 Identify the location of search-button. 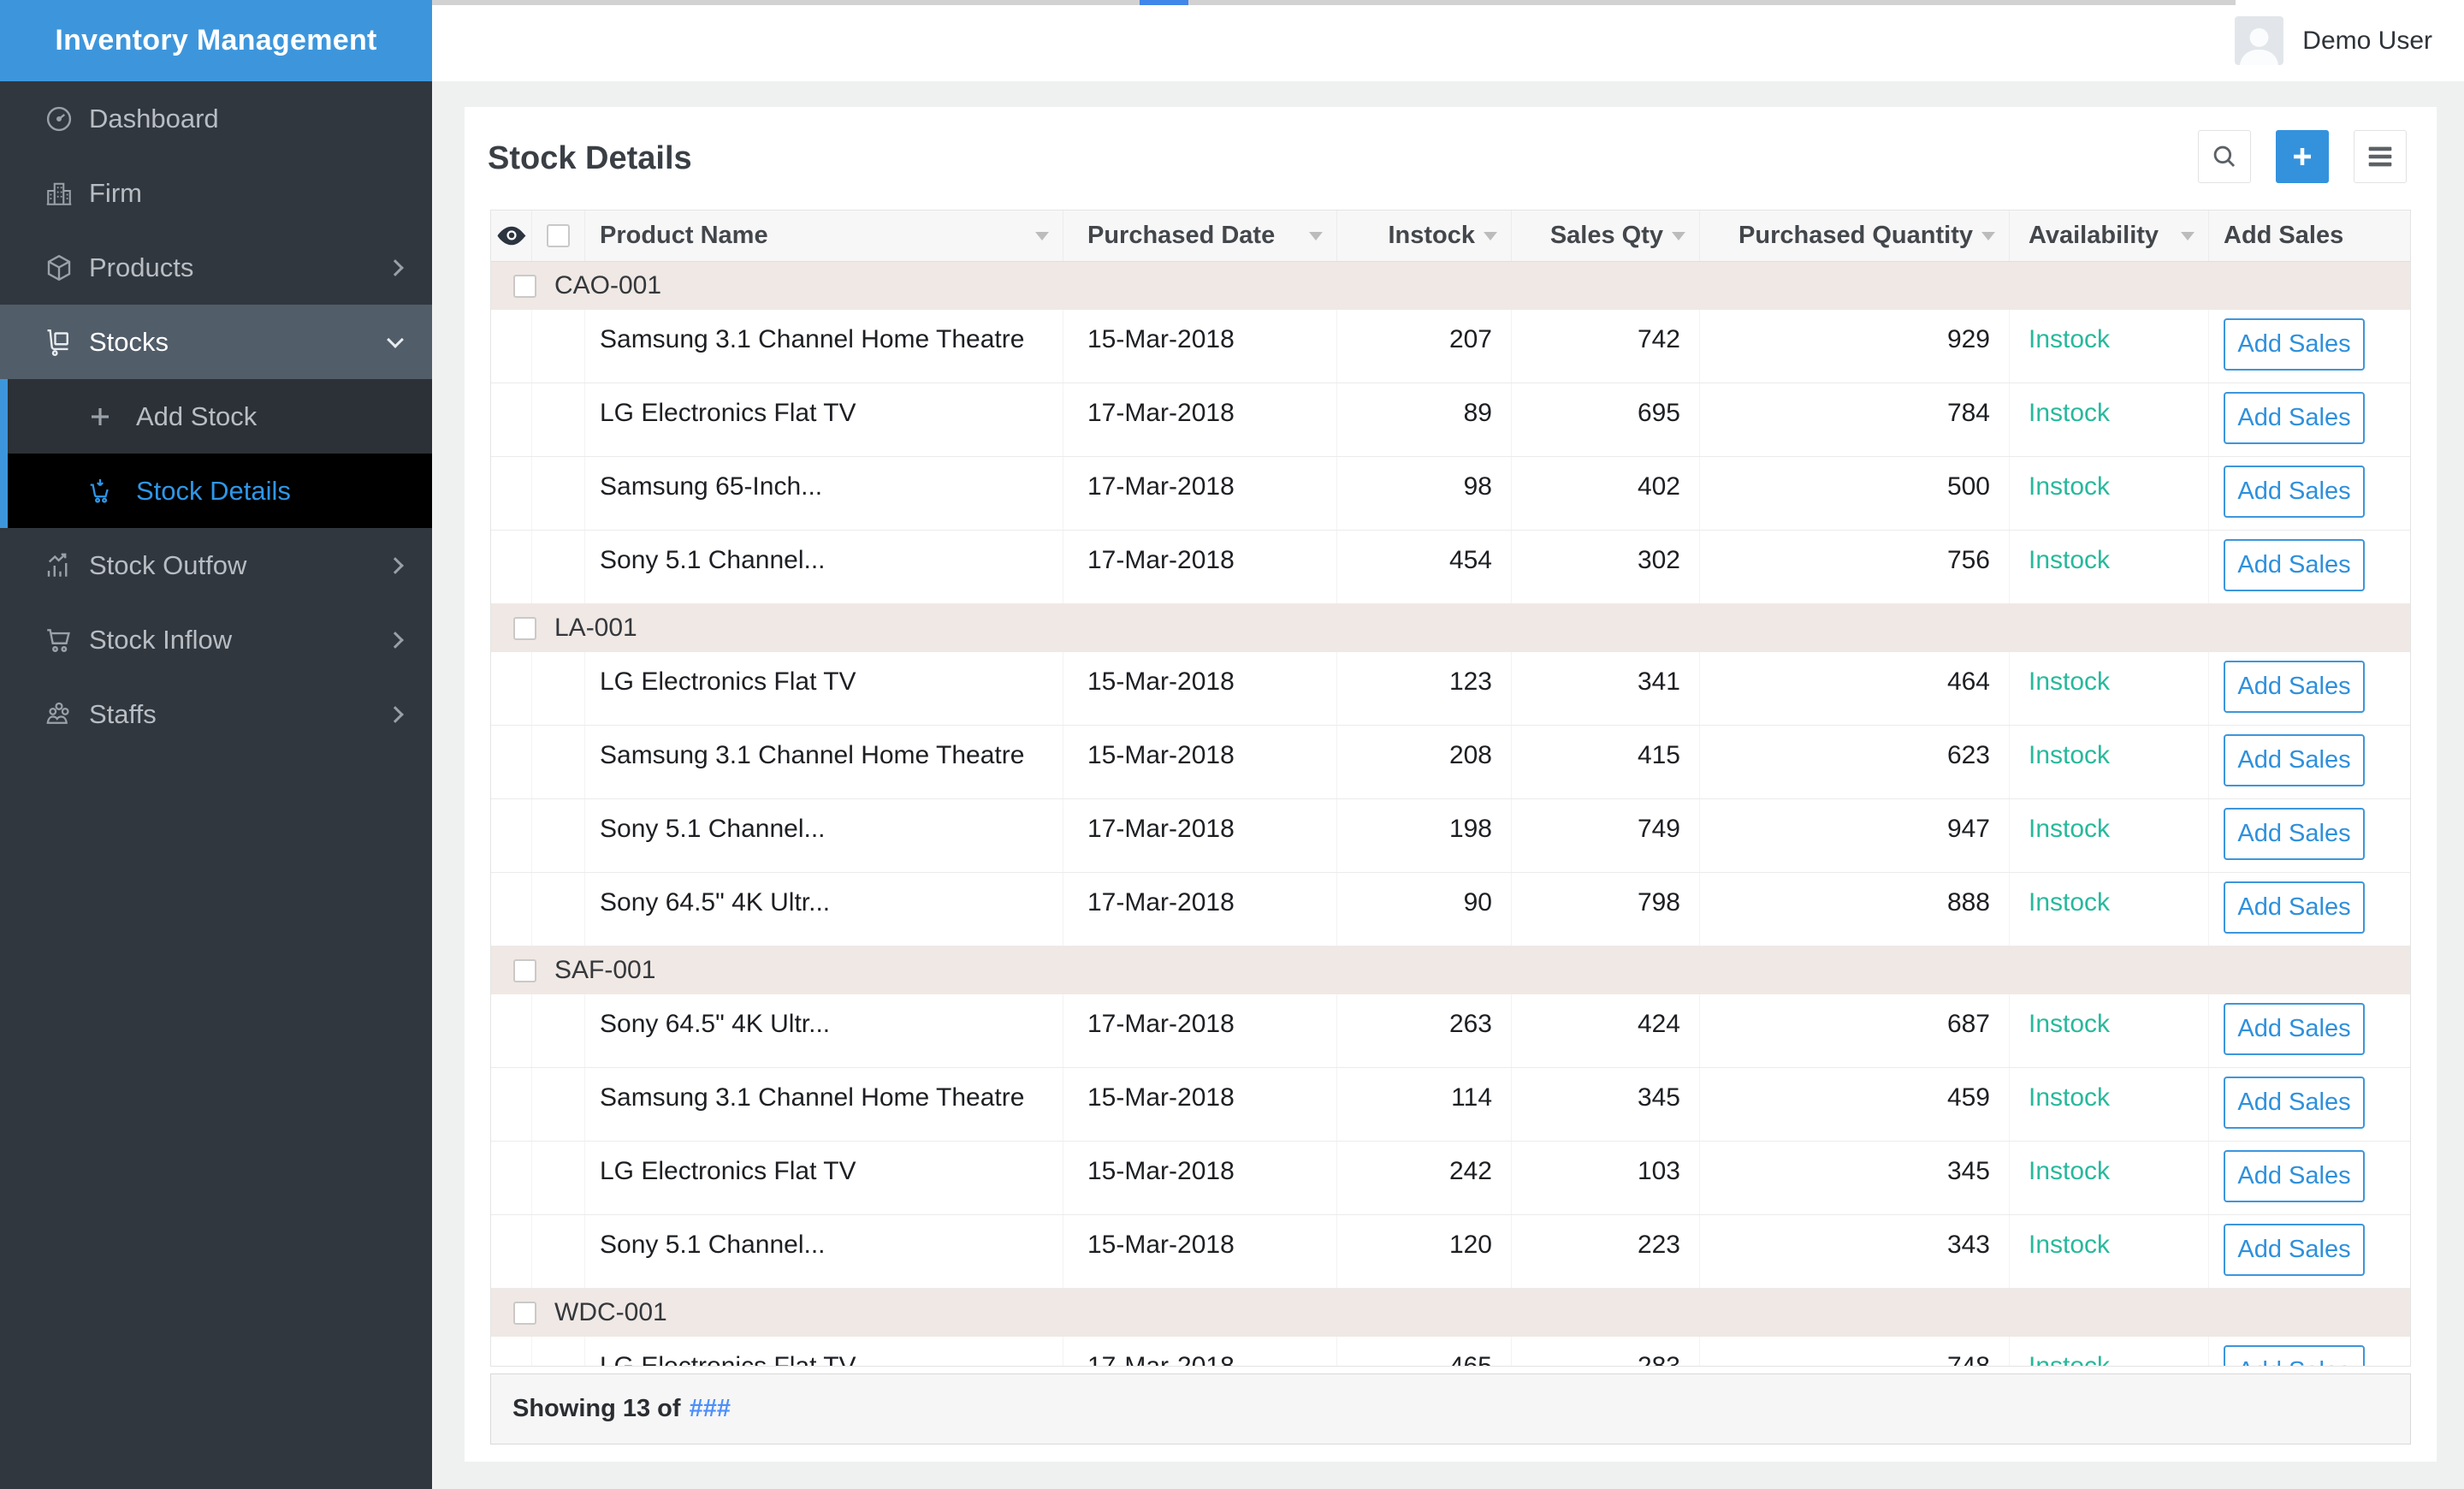
(2224, 156).